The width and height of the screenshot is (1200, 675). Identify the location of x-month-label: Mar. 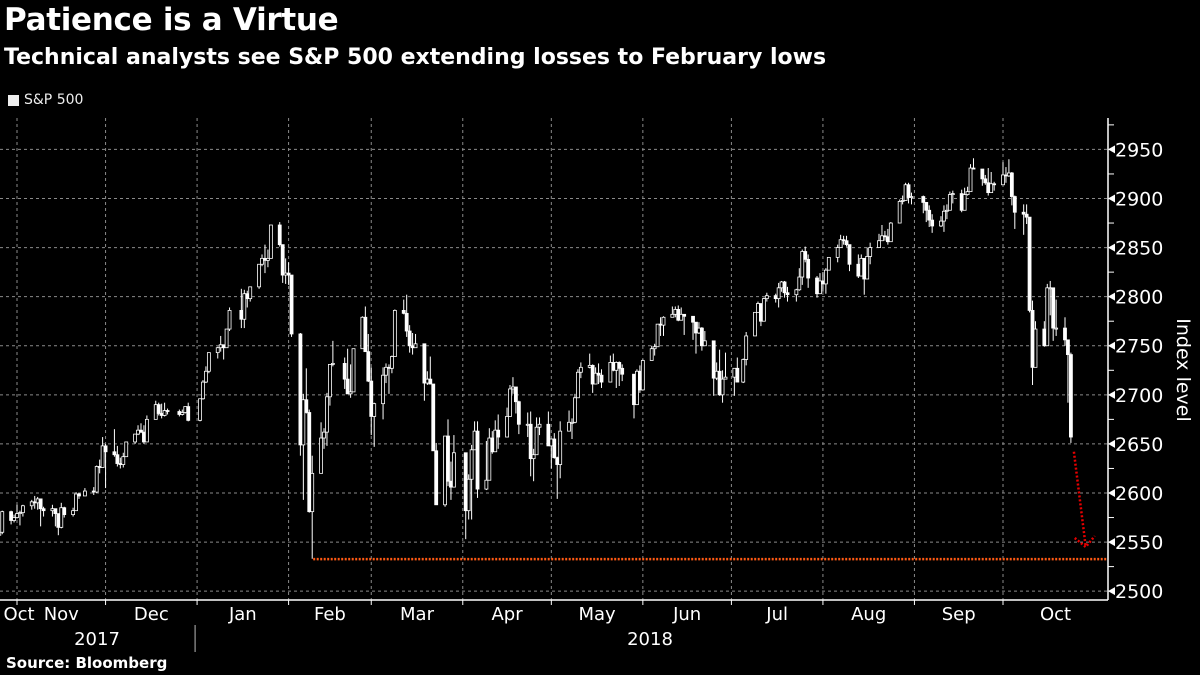
(417, 614).